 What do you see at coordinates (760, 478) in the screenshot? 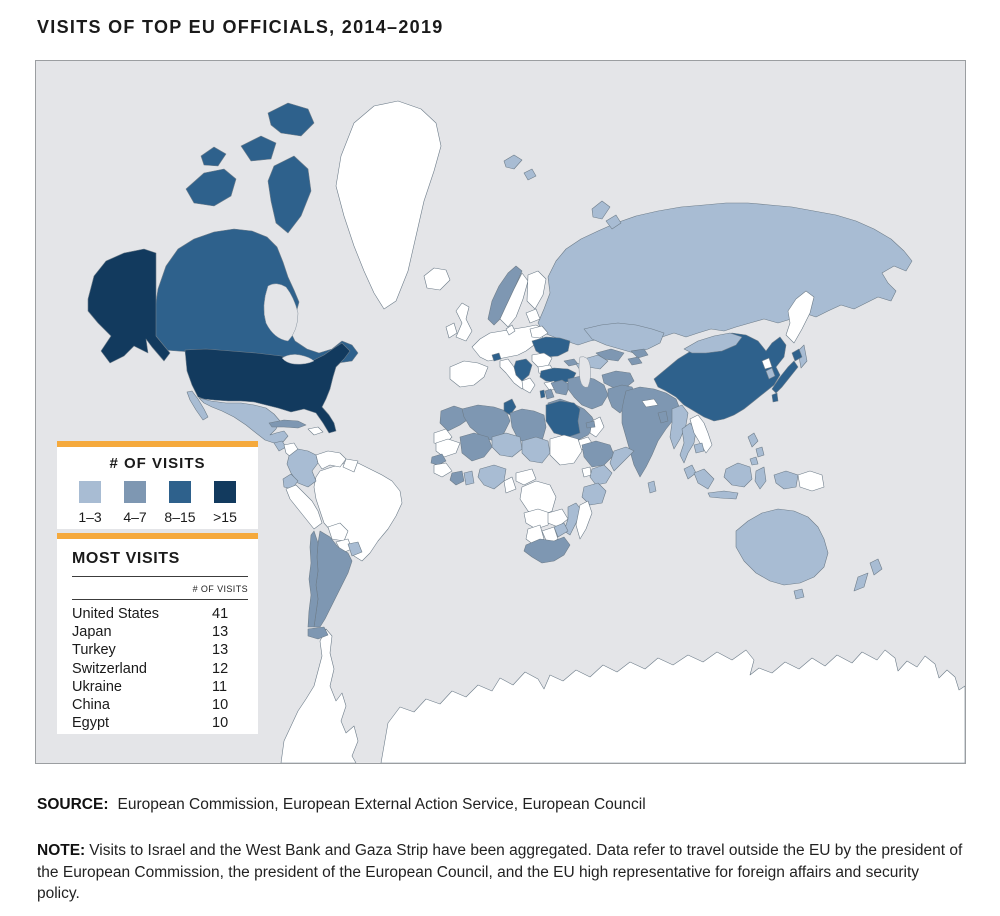
I see `country-indonesia-sulawesi` at bounding box center [760, 478].